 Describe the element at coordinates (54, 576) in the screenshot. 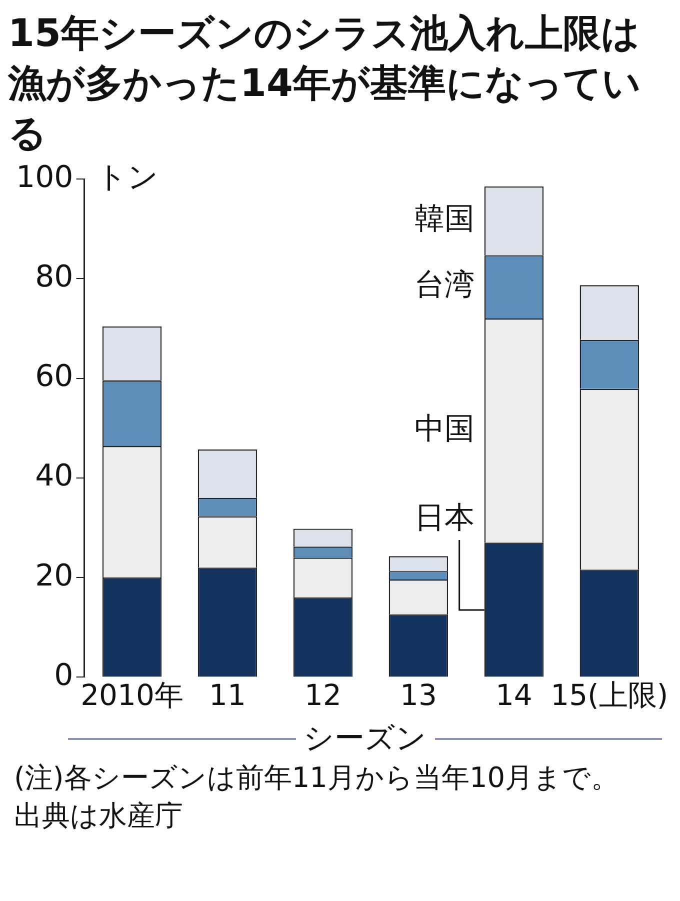

I see `y-tick-label: 20` at that location.